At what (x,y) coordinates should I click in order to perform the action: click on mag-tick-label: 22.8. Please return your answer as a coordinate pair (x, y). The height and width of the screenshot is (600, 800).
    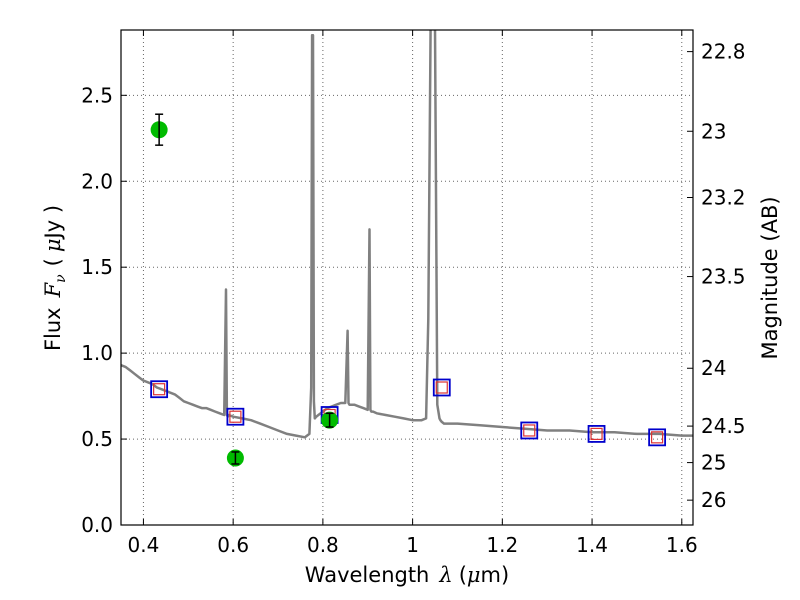
    Looking at the image, I should click on (723, 52).